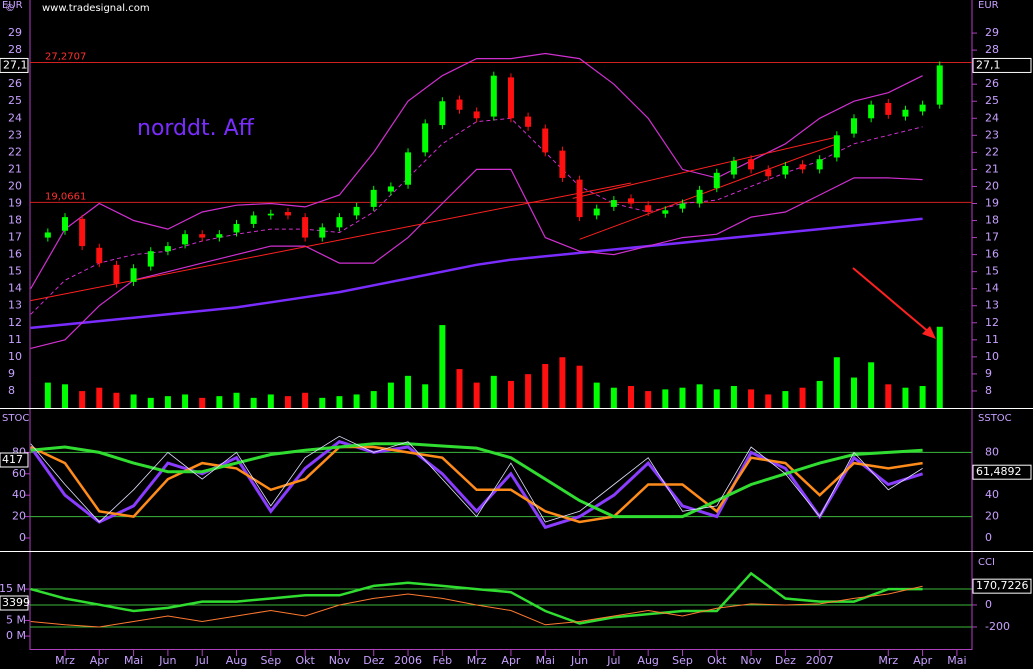 The height and width of the screenshot is (669, 1033). Describe the element at coordinates (992, 134) in the screenshot. I see `y-tick-label: 23` at that location.